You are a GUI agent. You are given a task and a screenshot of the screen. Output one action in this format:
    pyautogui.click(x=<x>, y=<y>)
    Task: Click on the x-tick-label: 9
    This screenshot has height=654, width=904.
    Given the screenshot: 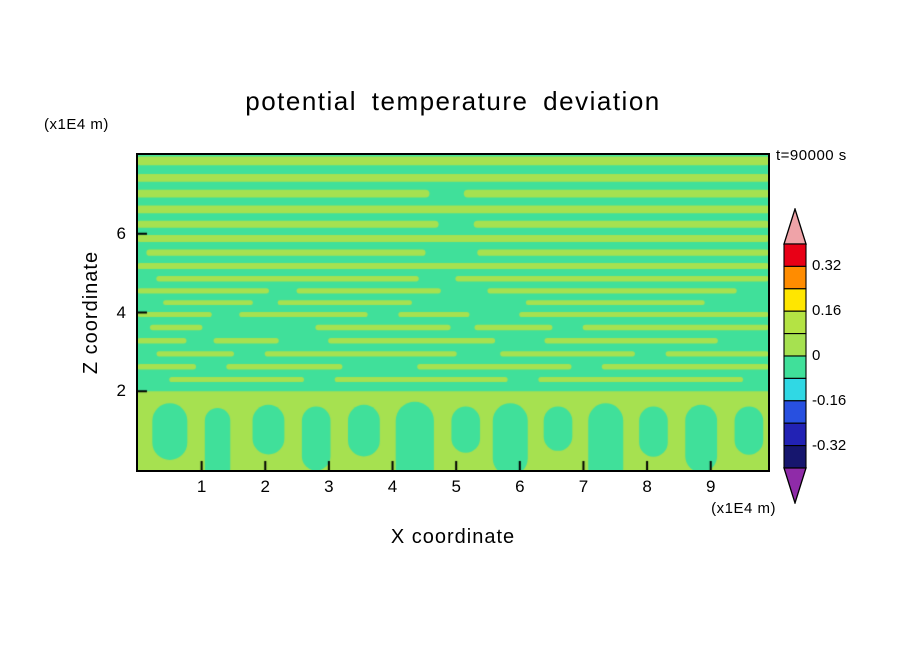 What is the action you would take?
    pyautogui.click(x=710, y=486)
    